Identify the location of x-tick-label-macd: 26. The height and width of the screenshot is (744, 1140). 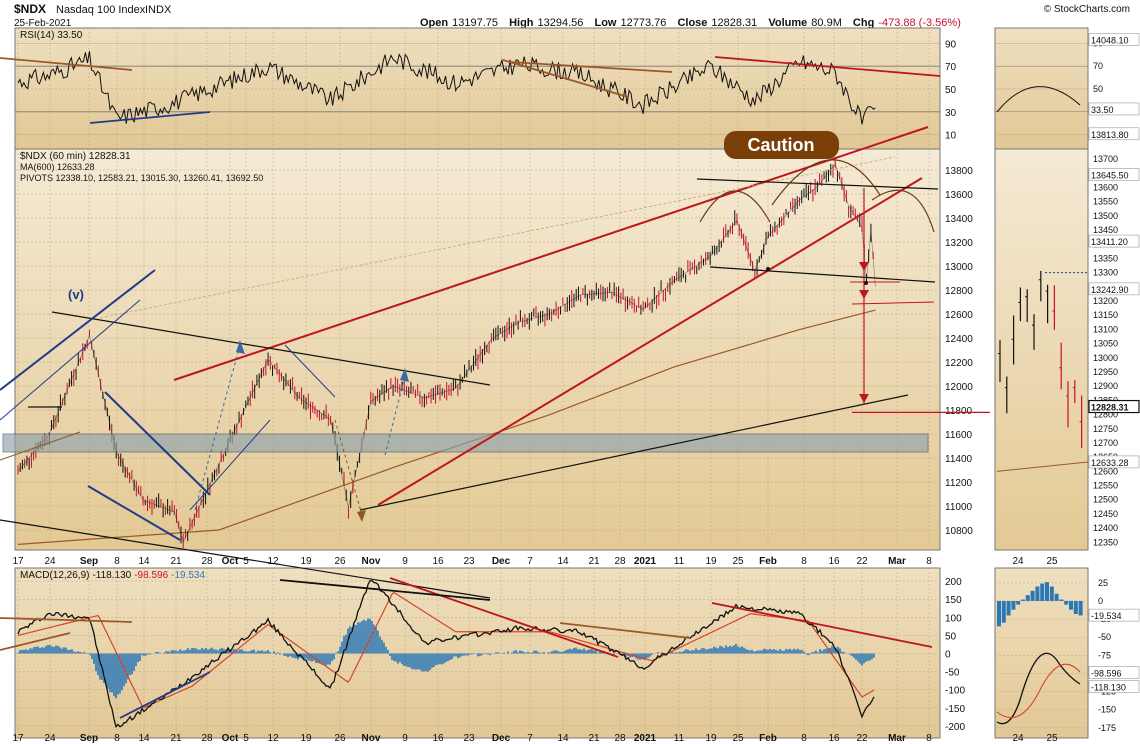
(340, 738).